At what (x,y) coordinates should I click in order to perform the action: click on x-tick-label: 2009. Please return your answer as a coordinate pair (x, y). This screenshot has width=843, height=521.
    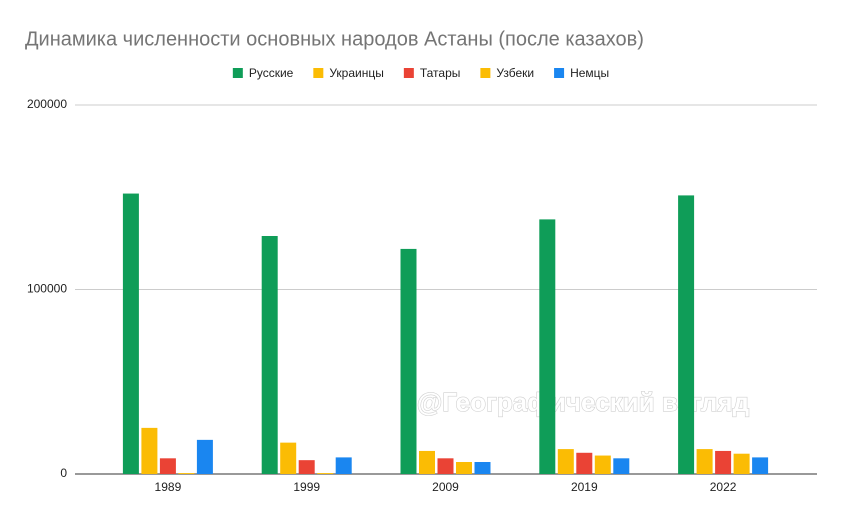
    Looking at the image, I should click on (445, 487).